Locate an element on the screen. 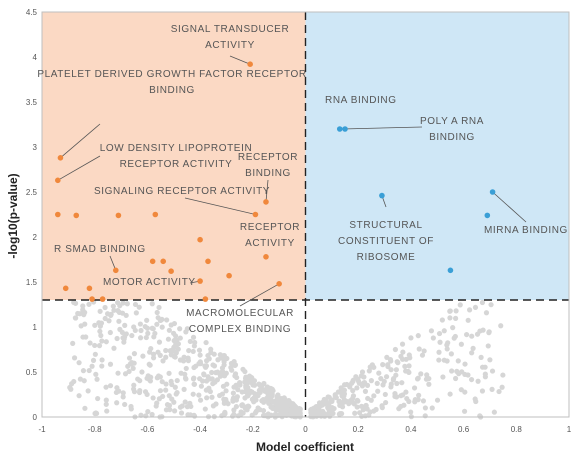 The width and height of the screenshot is (580, 459). x-tick-label: 0.4 is located at coordinates (411, 429).